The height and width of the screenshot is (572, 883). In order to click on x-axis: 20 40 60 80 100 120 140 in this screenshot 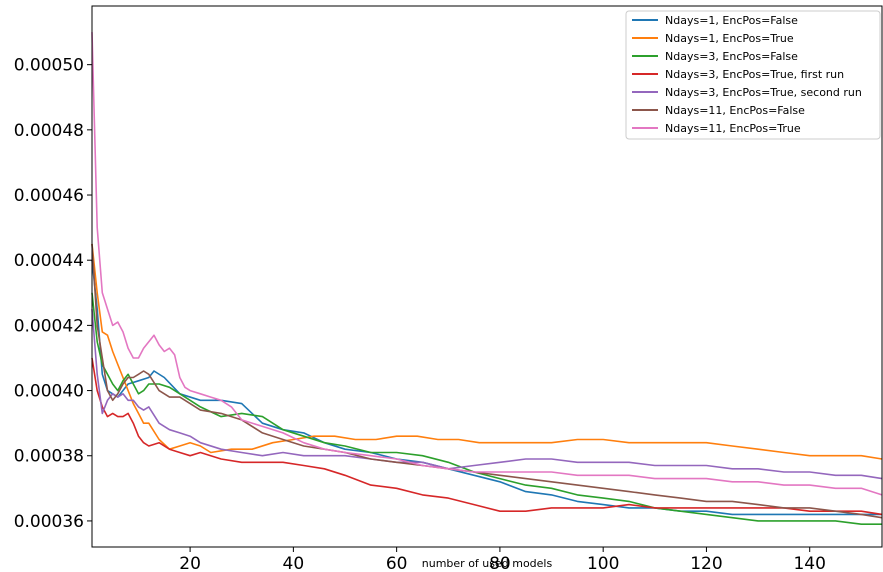, I will do `click(502, 559)`.